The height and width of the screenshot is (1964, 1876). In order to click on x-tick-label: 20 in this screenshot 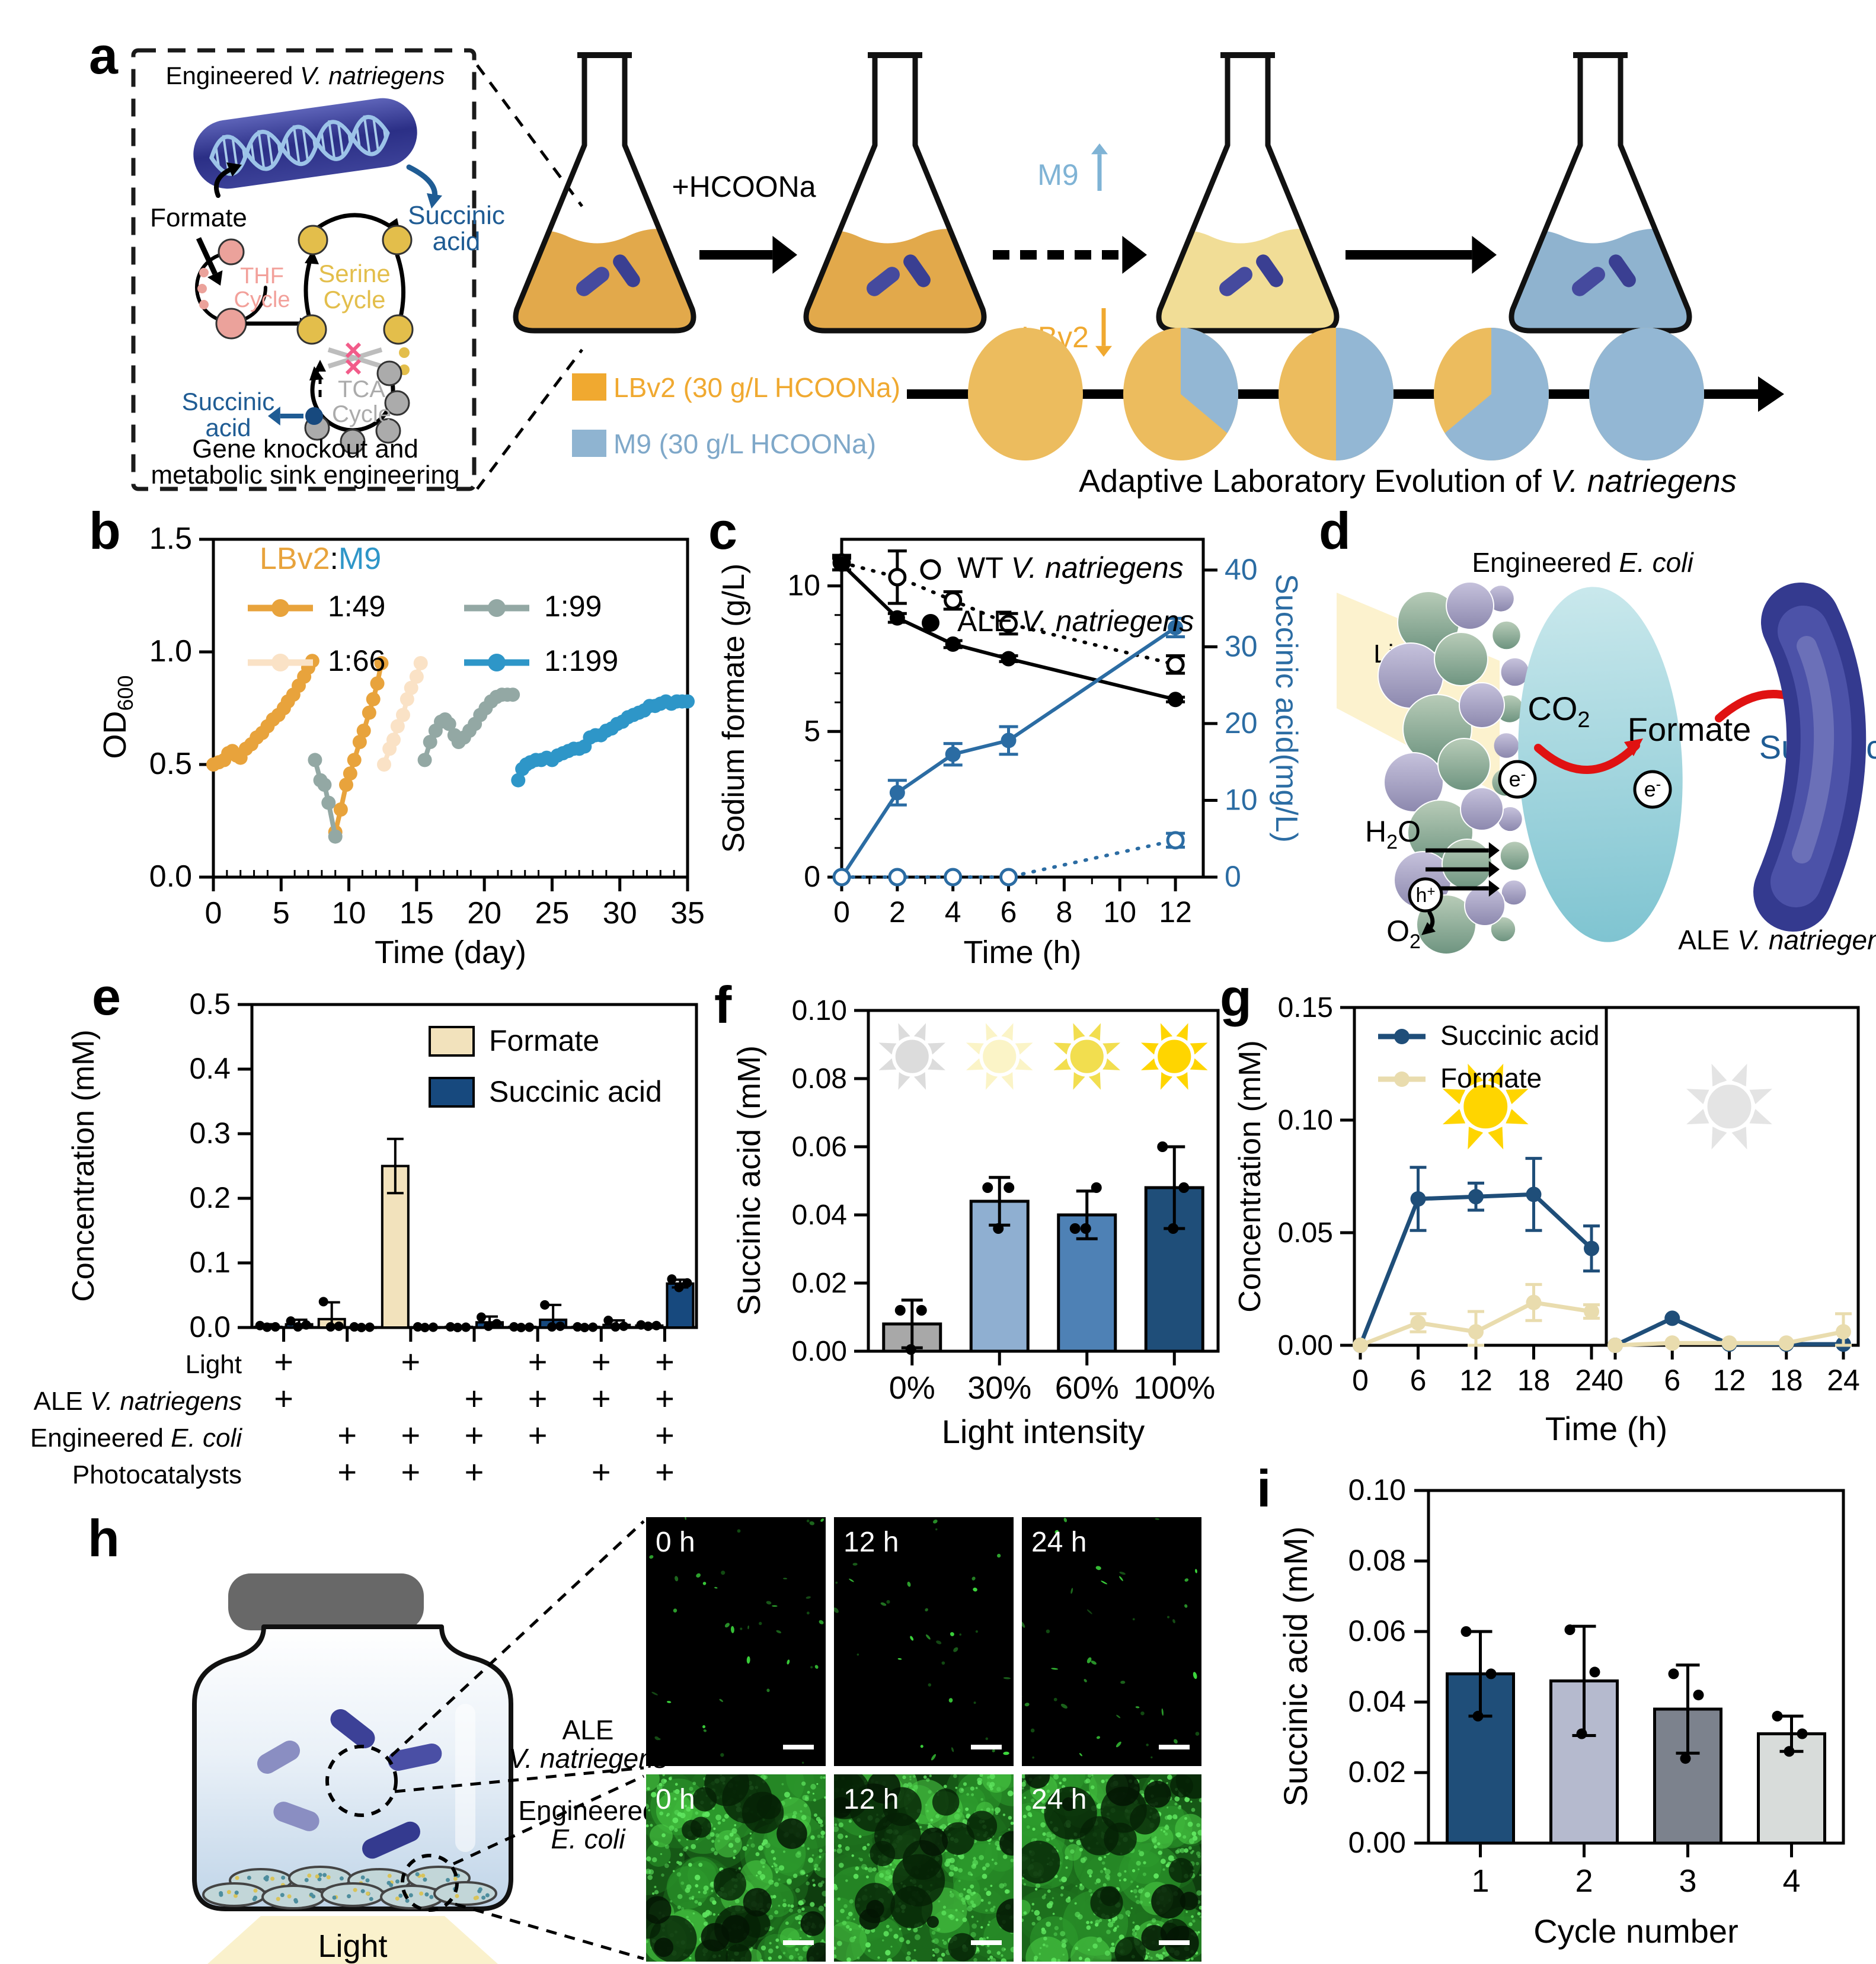, I will do `click(484, 913)`.